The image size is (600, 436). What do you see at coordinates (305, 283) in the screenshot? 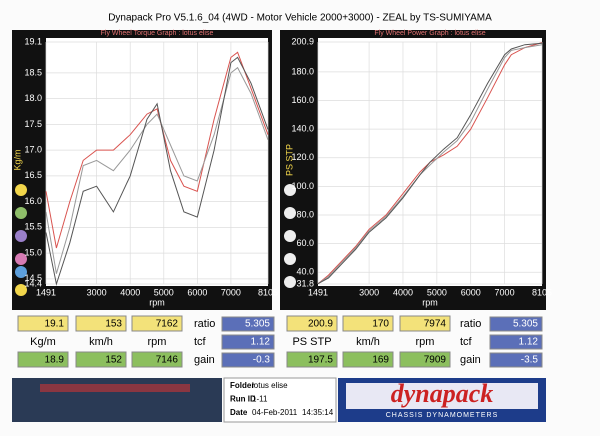
I see `y-tick-label: 31.8` at bounding box center [305, 283].